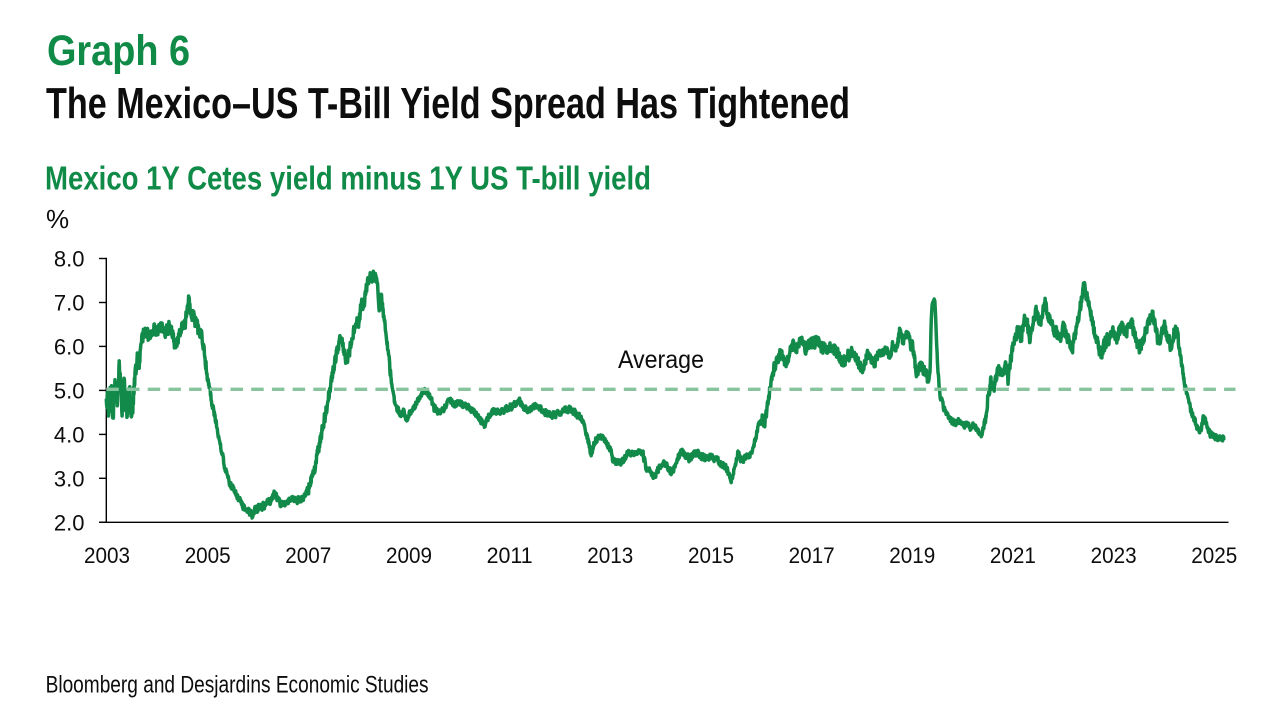 The image size is (1280, 720). Describe the element at coordinates (107, 555) in the screenshot. I see `svg-text: 2003` at that location.